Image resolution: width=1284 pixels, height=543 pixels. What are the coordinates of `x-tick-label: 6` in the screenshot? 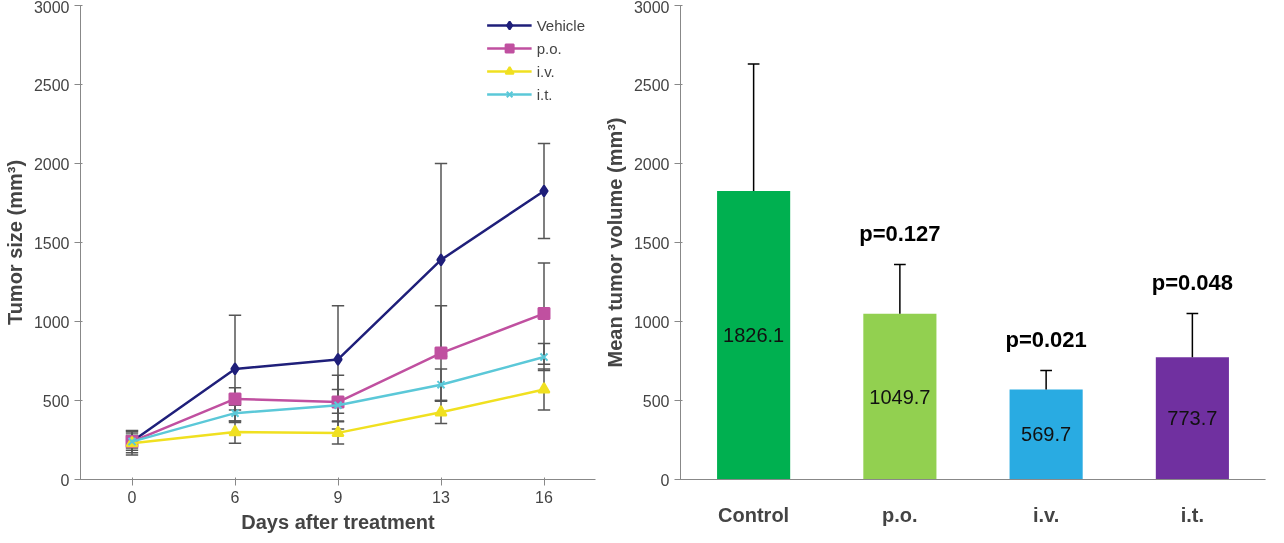 It's located at (235, 497).